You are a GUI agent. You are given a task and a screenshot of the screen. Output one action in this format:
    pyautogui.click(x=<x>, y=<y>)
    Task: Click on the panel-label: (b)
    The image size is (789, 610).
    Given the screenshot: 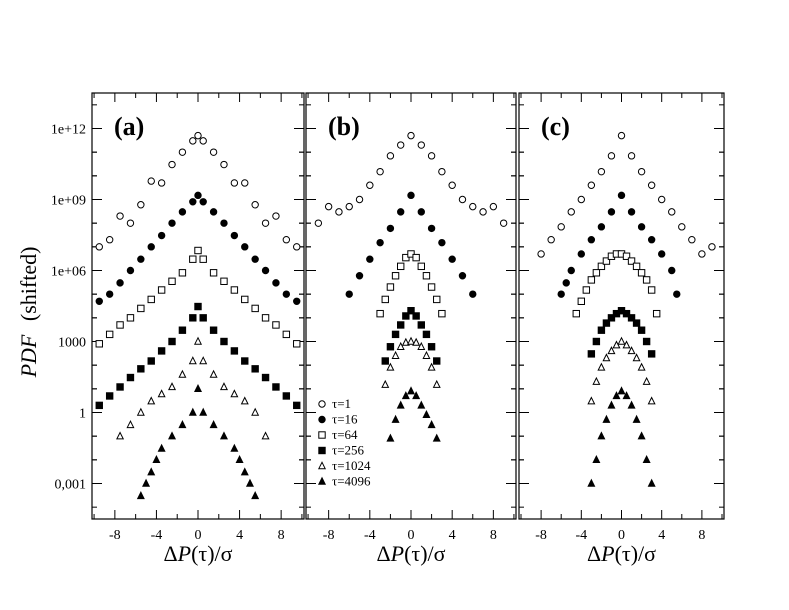 What is the action you would take?
    pyautogui.click(x=344, y=126)
    